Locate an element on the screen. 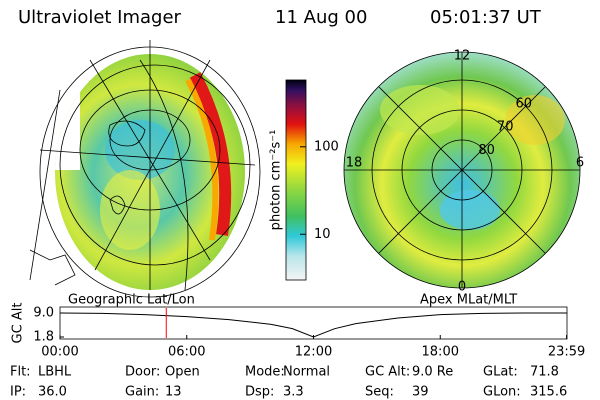 This screenshot has height=400, width=600. mlat-label: 80 is located at coordinates (486, 150).